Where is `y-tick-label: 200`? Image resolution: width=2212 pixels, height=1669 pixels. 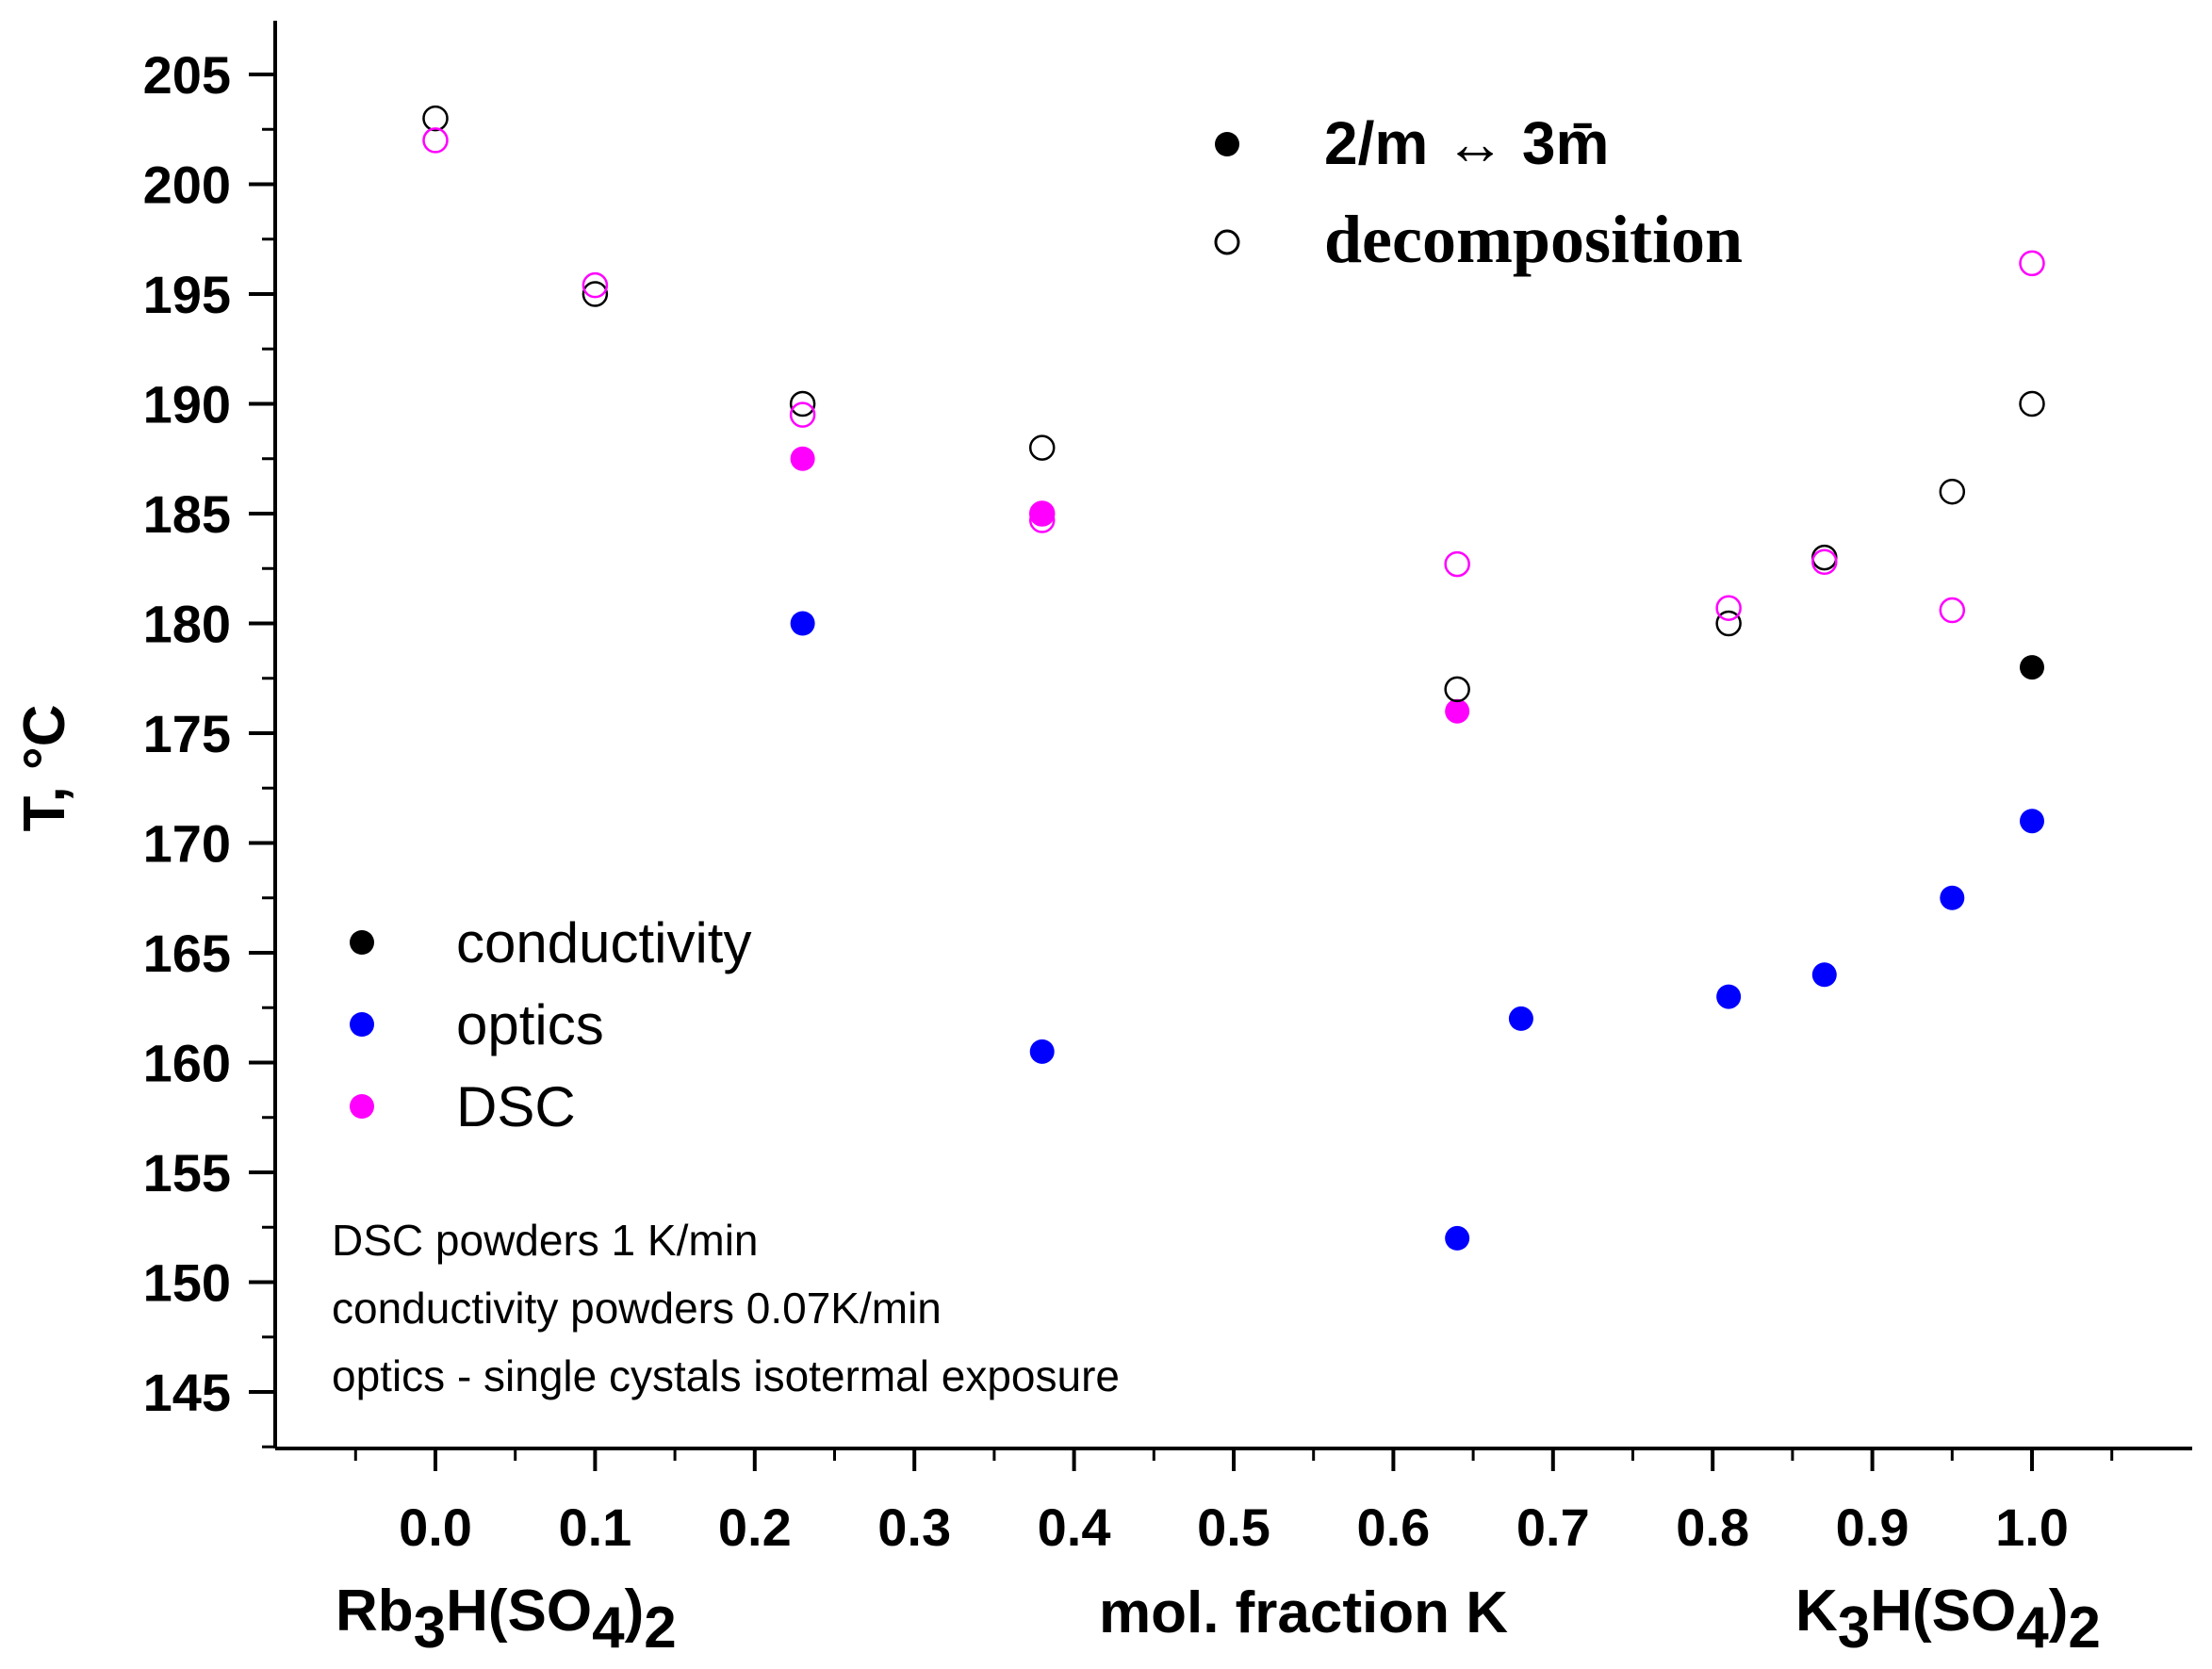
y-tick-label: 200 is located at coordinates (187, 185).